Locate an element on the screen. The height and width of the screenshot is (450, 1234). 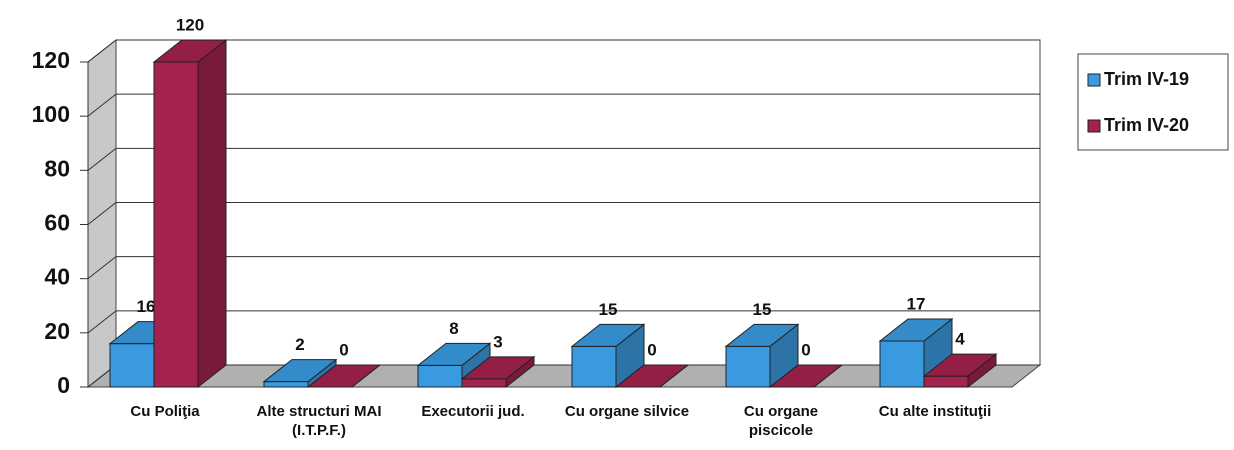
y-tick-label: 80 is located at coordinates (57, 168).